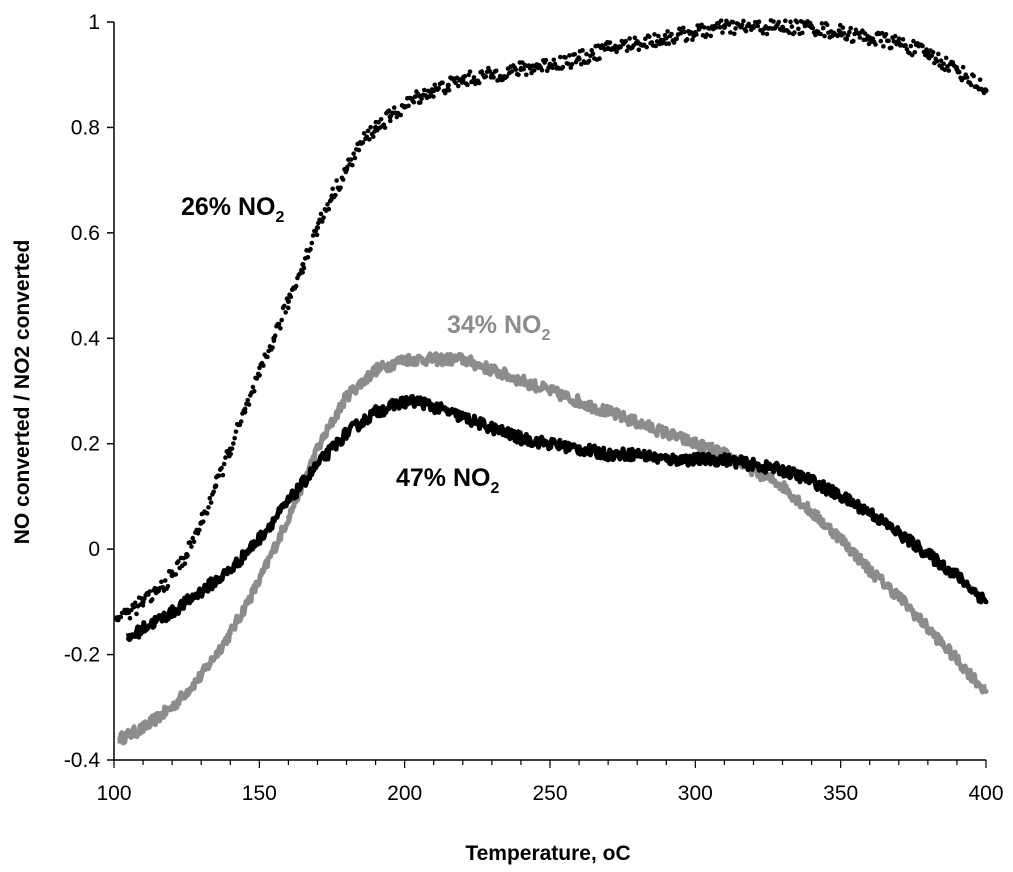 This screenshot has width=1013, height=872. What do you see at coordinates (86, 338) in the screenshot?
I see `y-tick-label: 0.4` at bounding box center [86, 338].